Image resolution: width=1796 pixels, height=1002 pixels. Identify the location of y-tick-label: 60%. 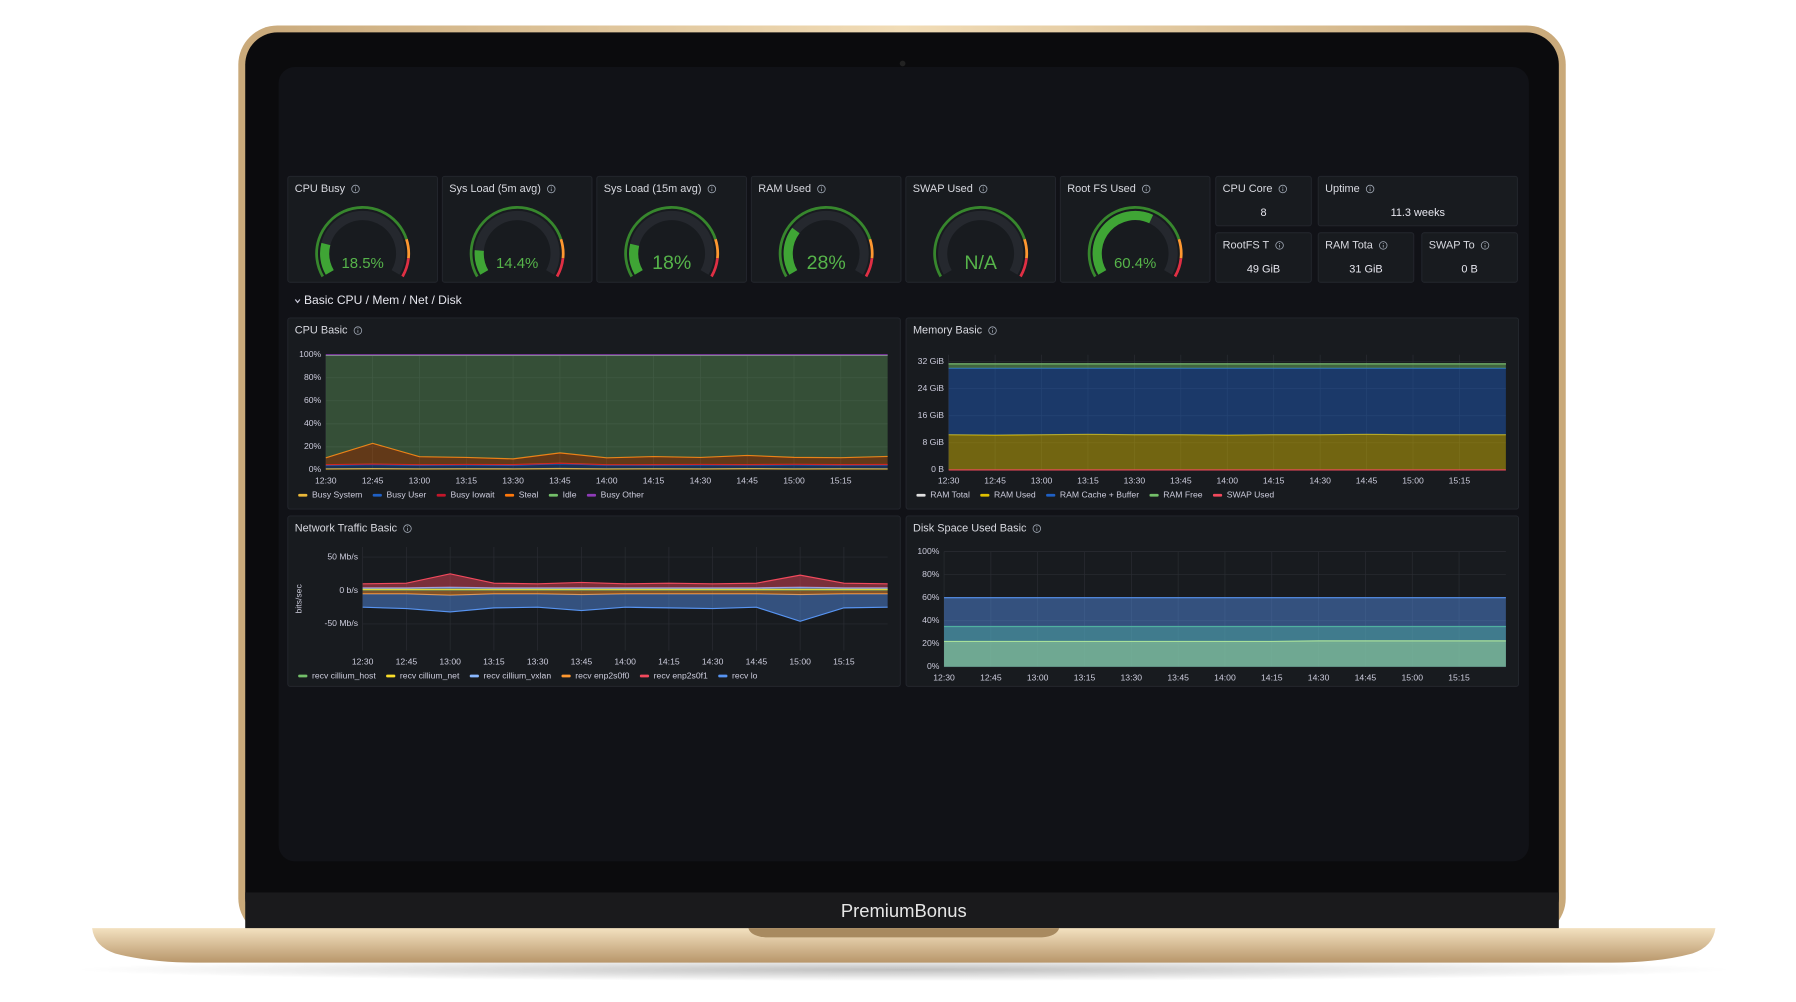
(931, 597).